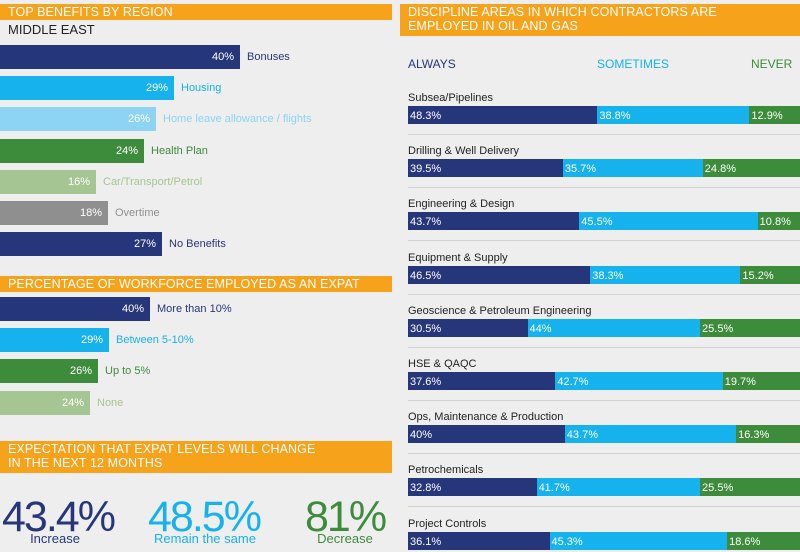  I want to click on discipline-seg-sometimes: 41.7%, so click(618, 487).